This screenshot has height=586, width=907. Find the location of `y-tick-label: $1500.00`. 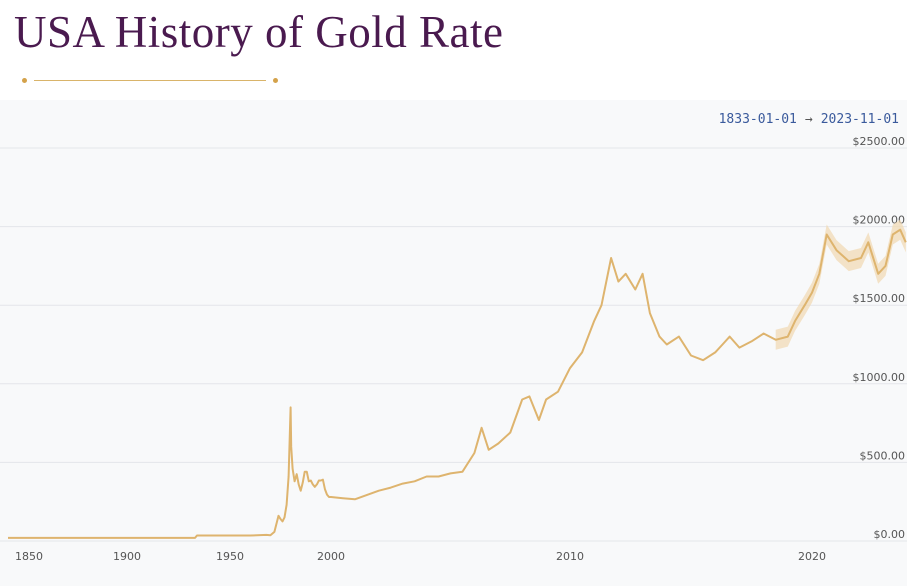

y-tick-label: $1500.00 is located at coordinates (879, 298).